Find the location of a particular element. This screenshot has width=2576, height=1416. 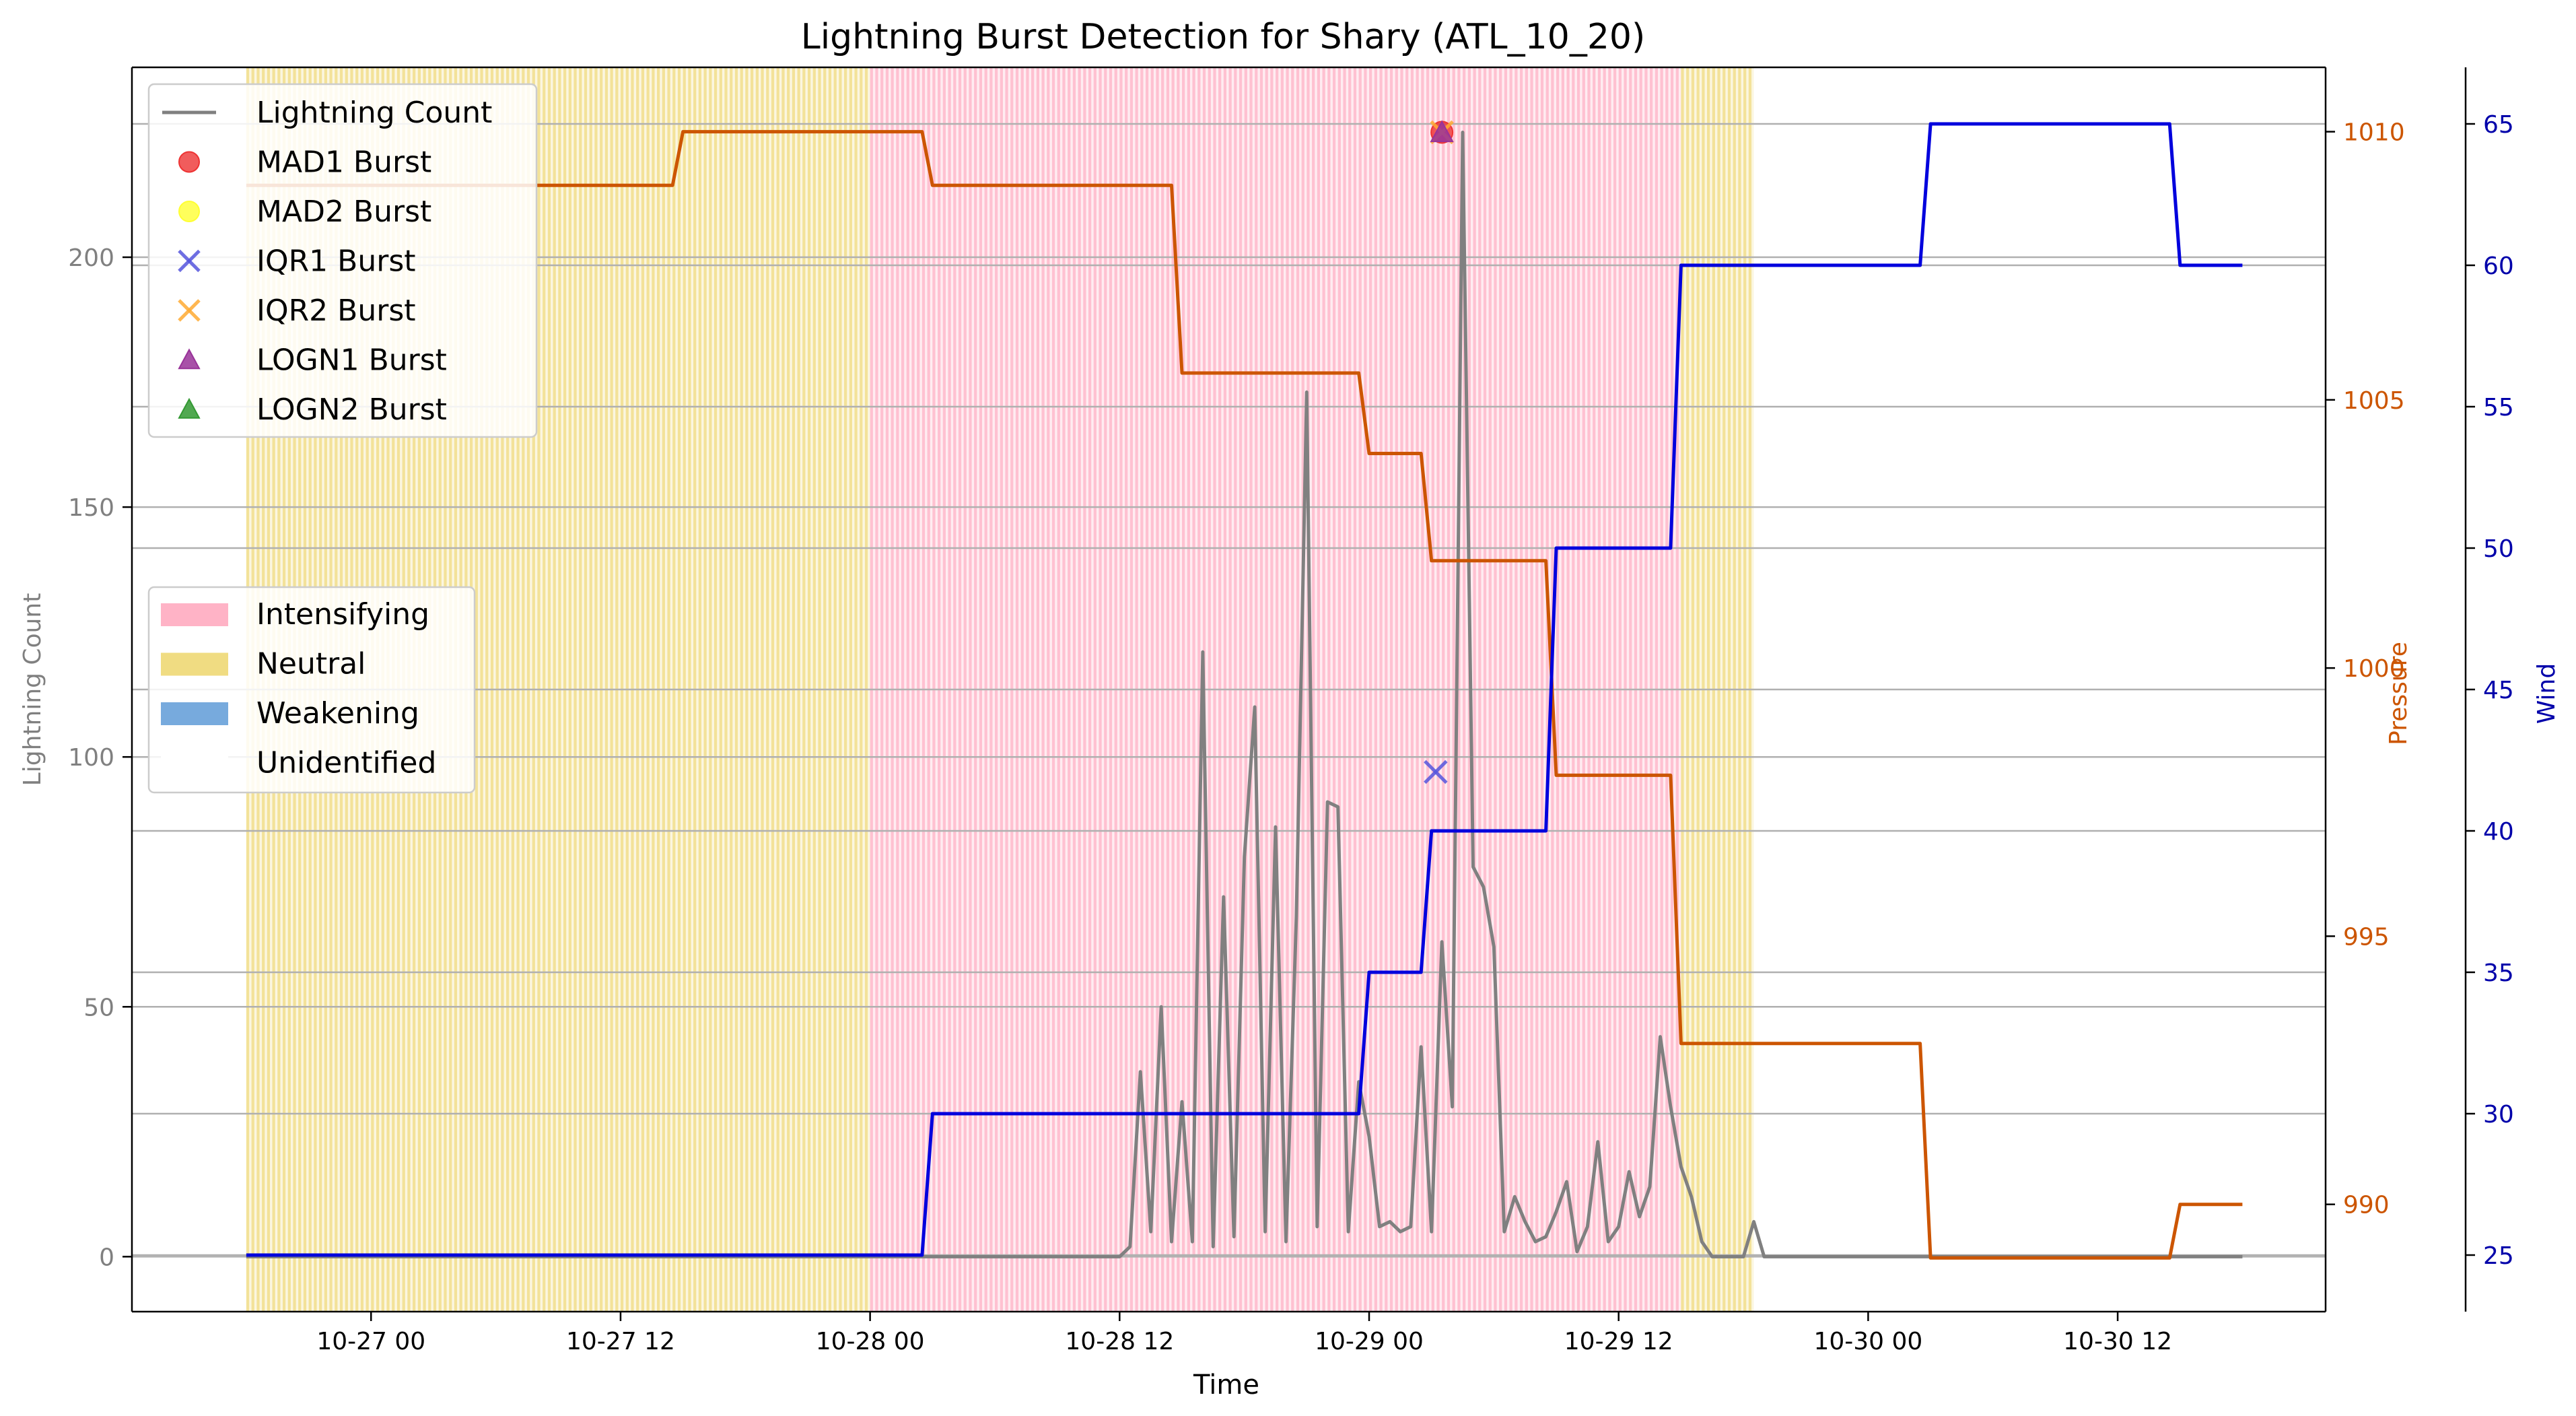

legend-label: LOGN2 Burst is located at coordinates (351, 410).